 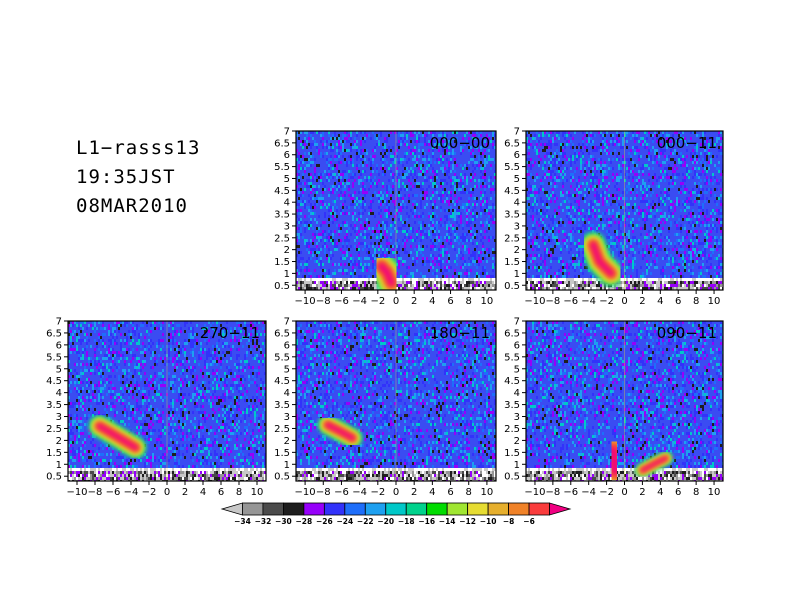 I want to click on time-label: 19:35JST, so click(x=126, y=177).